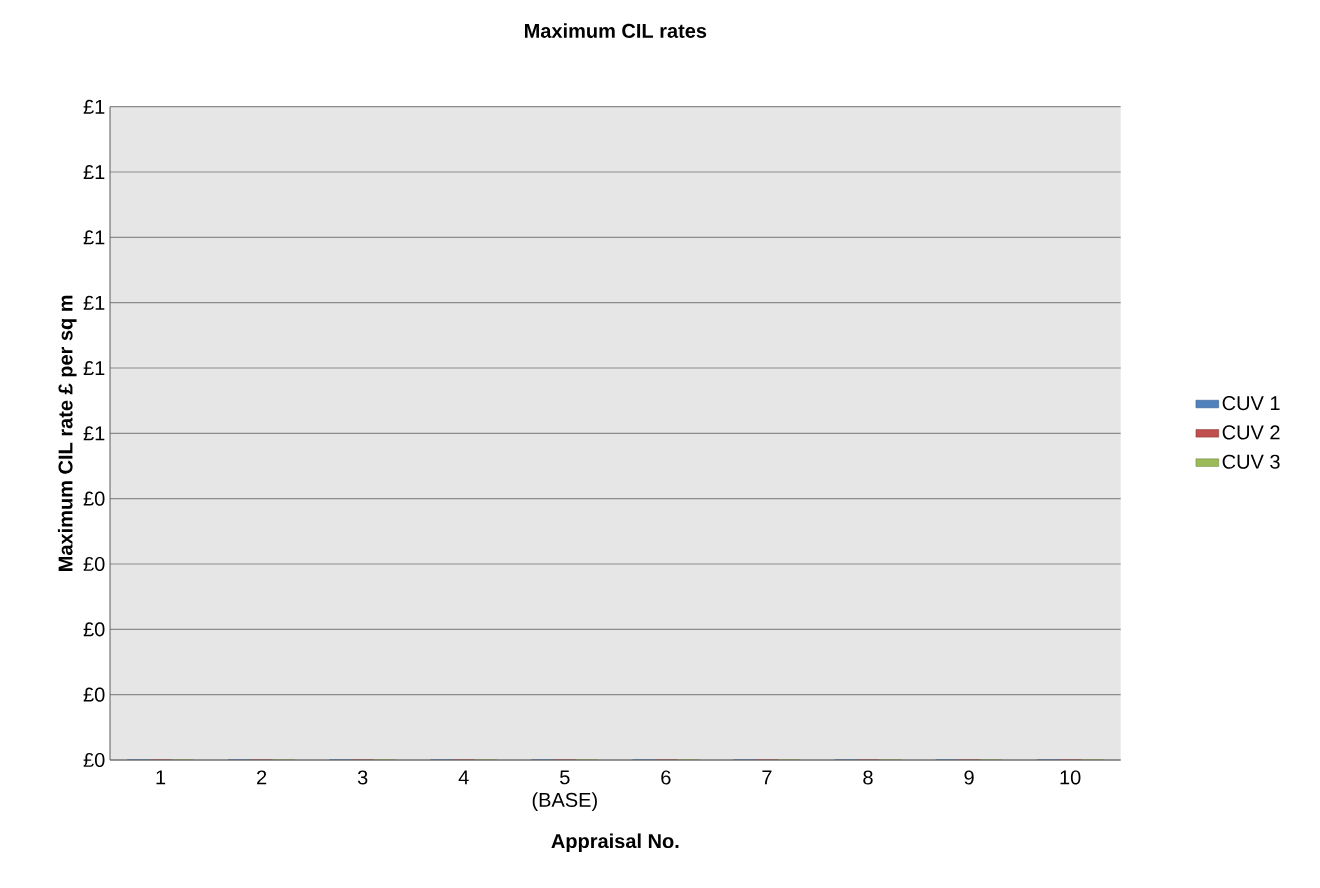  What do you see at coordinates (564, 790) in the screenshot?
I see `x-tick-label: 5 (BASE)` at bounding box center [564, 790].